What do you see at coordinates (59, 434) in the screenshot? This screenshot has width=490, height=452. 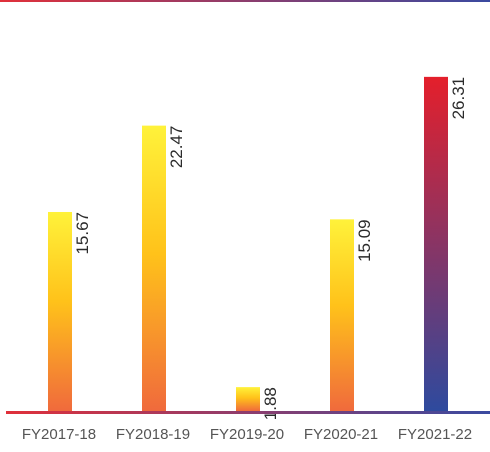 I see `tick-label-fy2017-18: FY2017-18` at bounding box center [59, 434].